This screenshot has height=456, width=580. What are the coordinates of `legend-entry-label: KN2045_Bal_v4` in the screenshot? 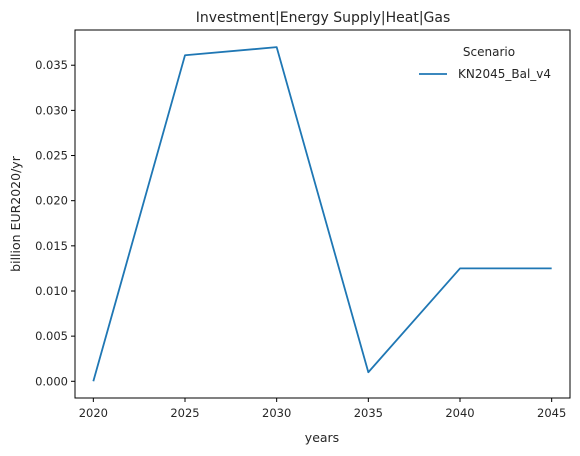 It's located at (504, 74).